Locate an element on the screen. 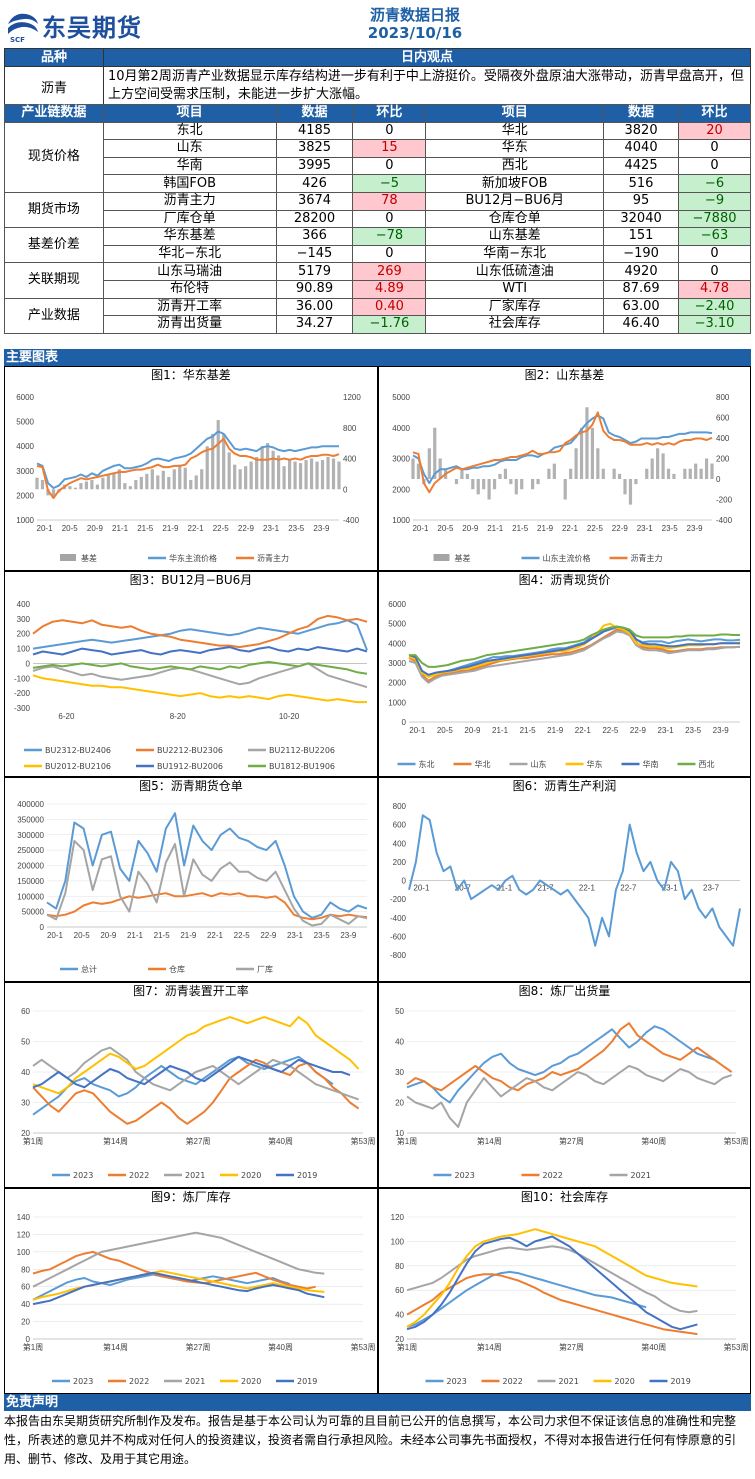 The width and height of the screenshot is (755, 1479). series-line-2022 is located at coordinates (174, 1270).